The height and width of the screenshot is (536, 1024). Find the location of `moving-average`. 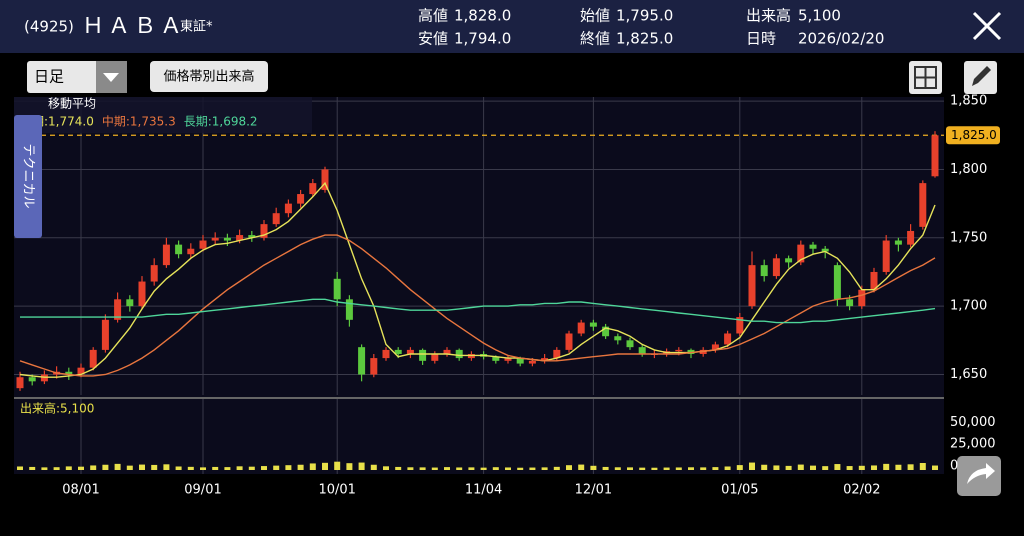

moving-average is located at coordinates (478, 311).